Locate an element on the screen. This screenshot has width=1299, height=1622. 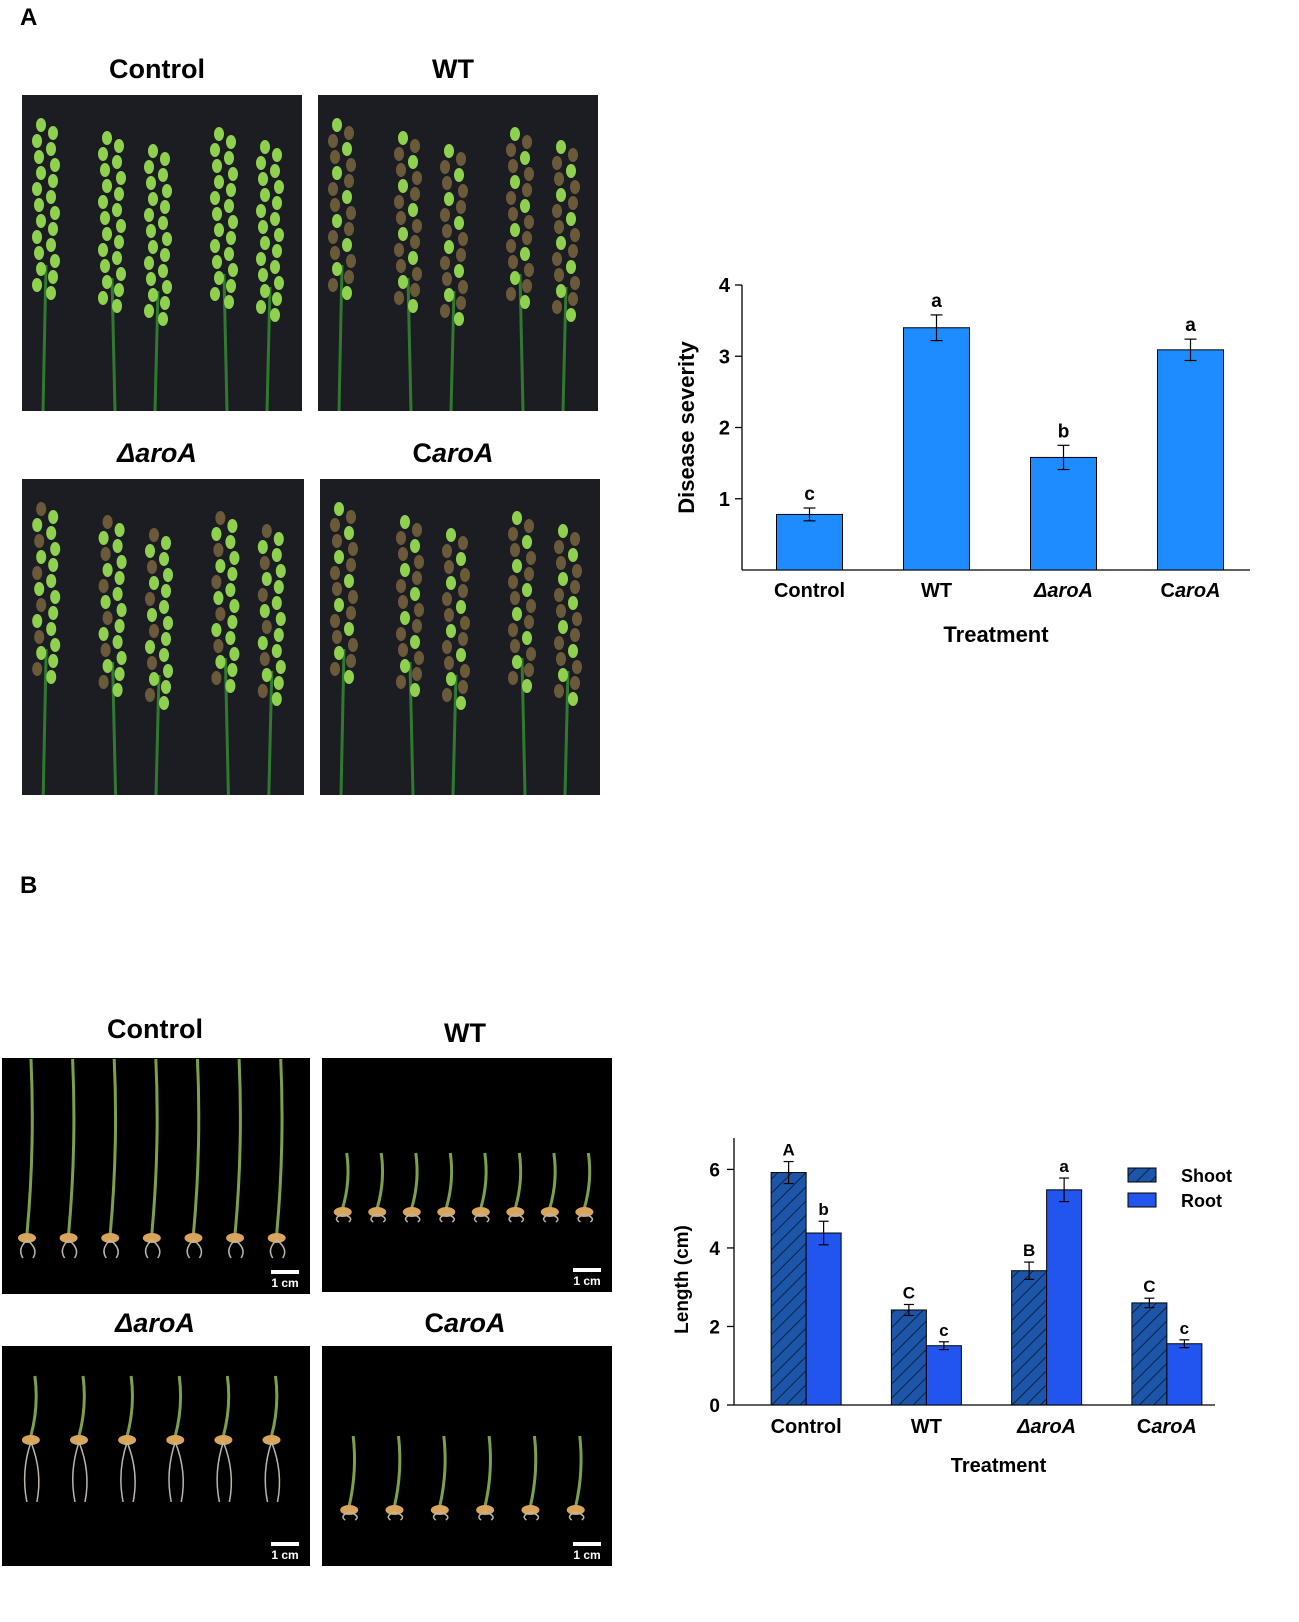
title-text: WT is located at coordinates (465, 1033).